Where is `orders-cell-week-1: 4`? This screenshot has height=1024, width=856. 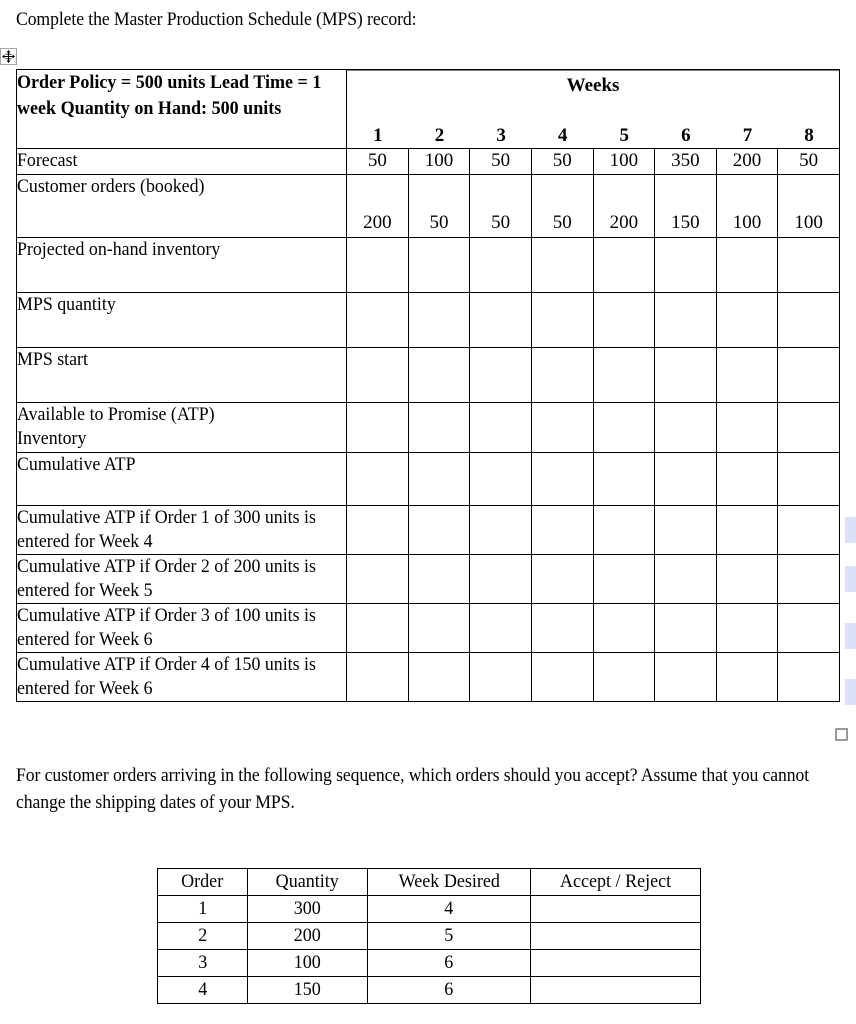
orders-cell-week-1: 4 is located at coordinates (449, 909).